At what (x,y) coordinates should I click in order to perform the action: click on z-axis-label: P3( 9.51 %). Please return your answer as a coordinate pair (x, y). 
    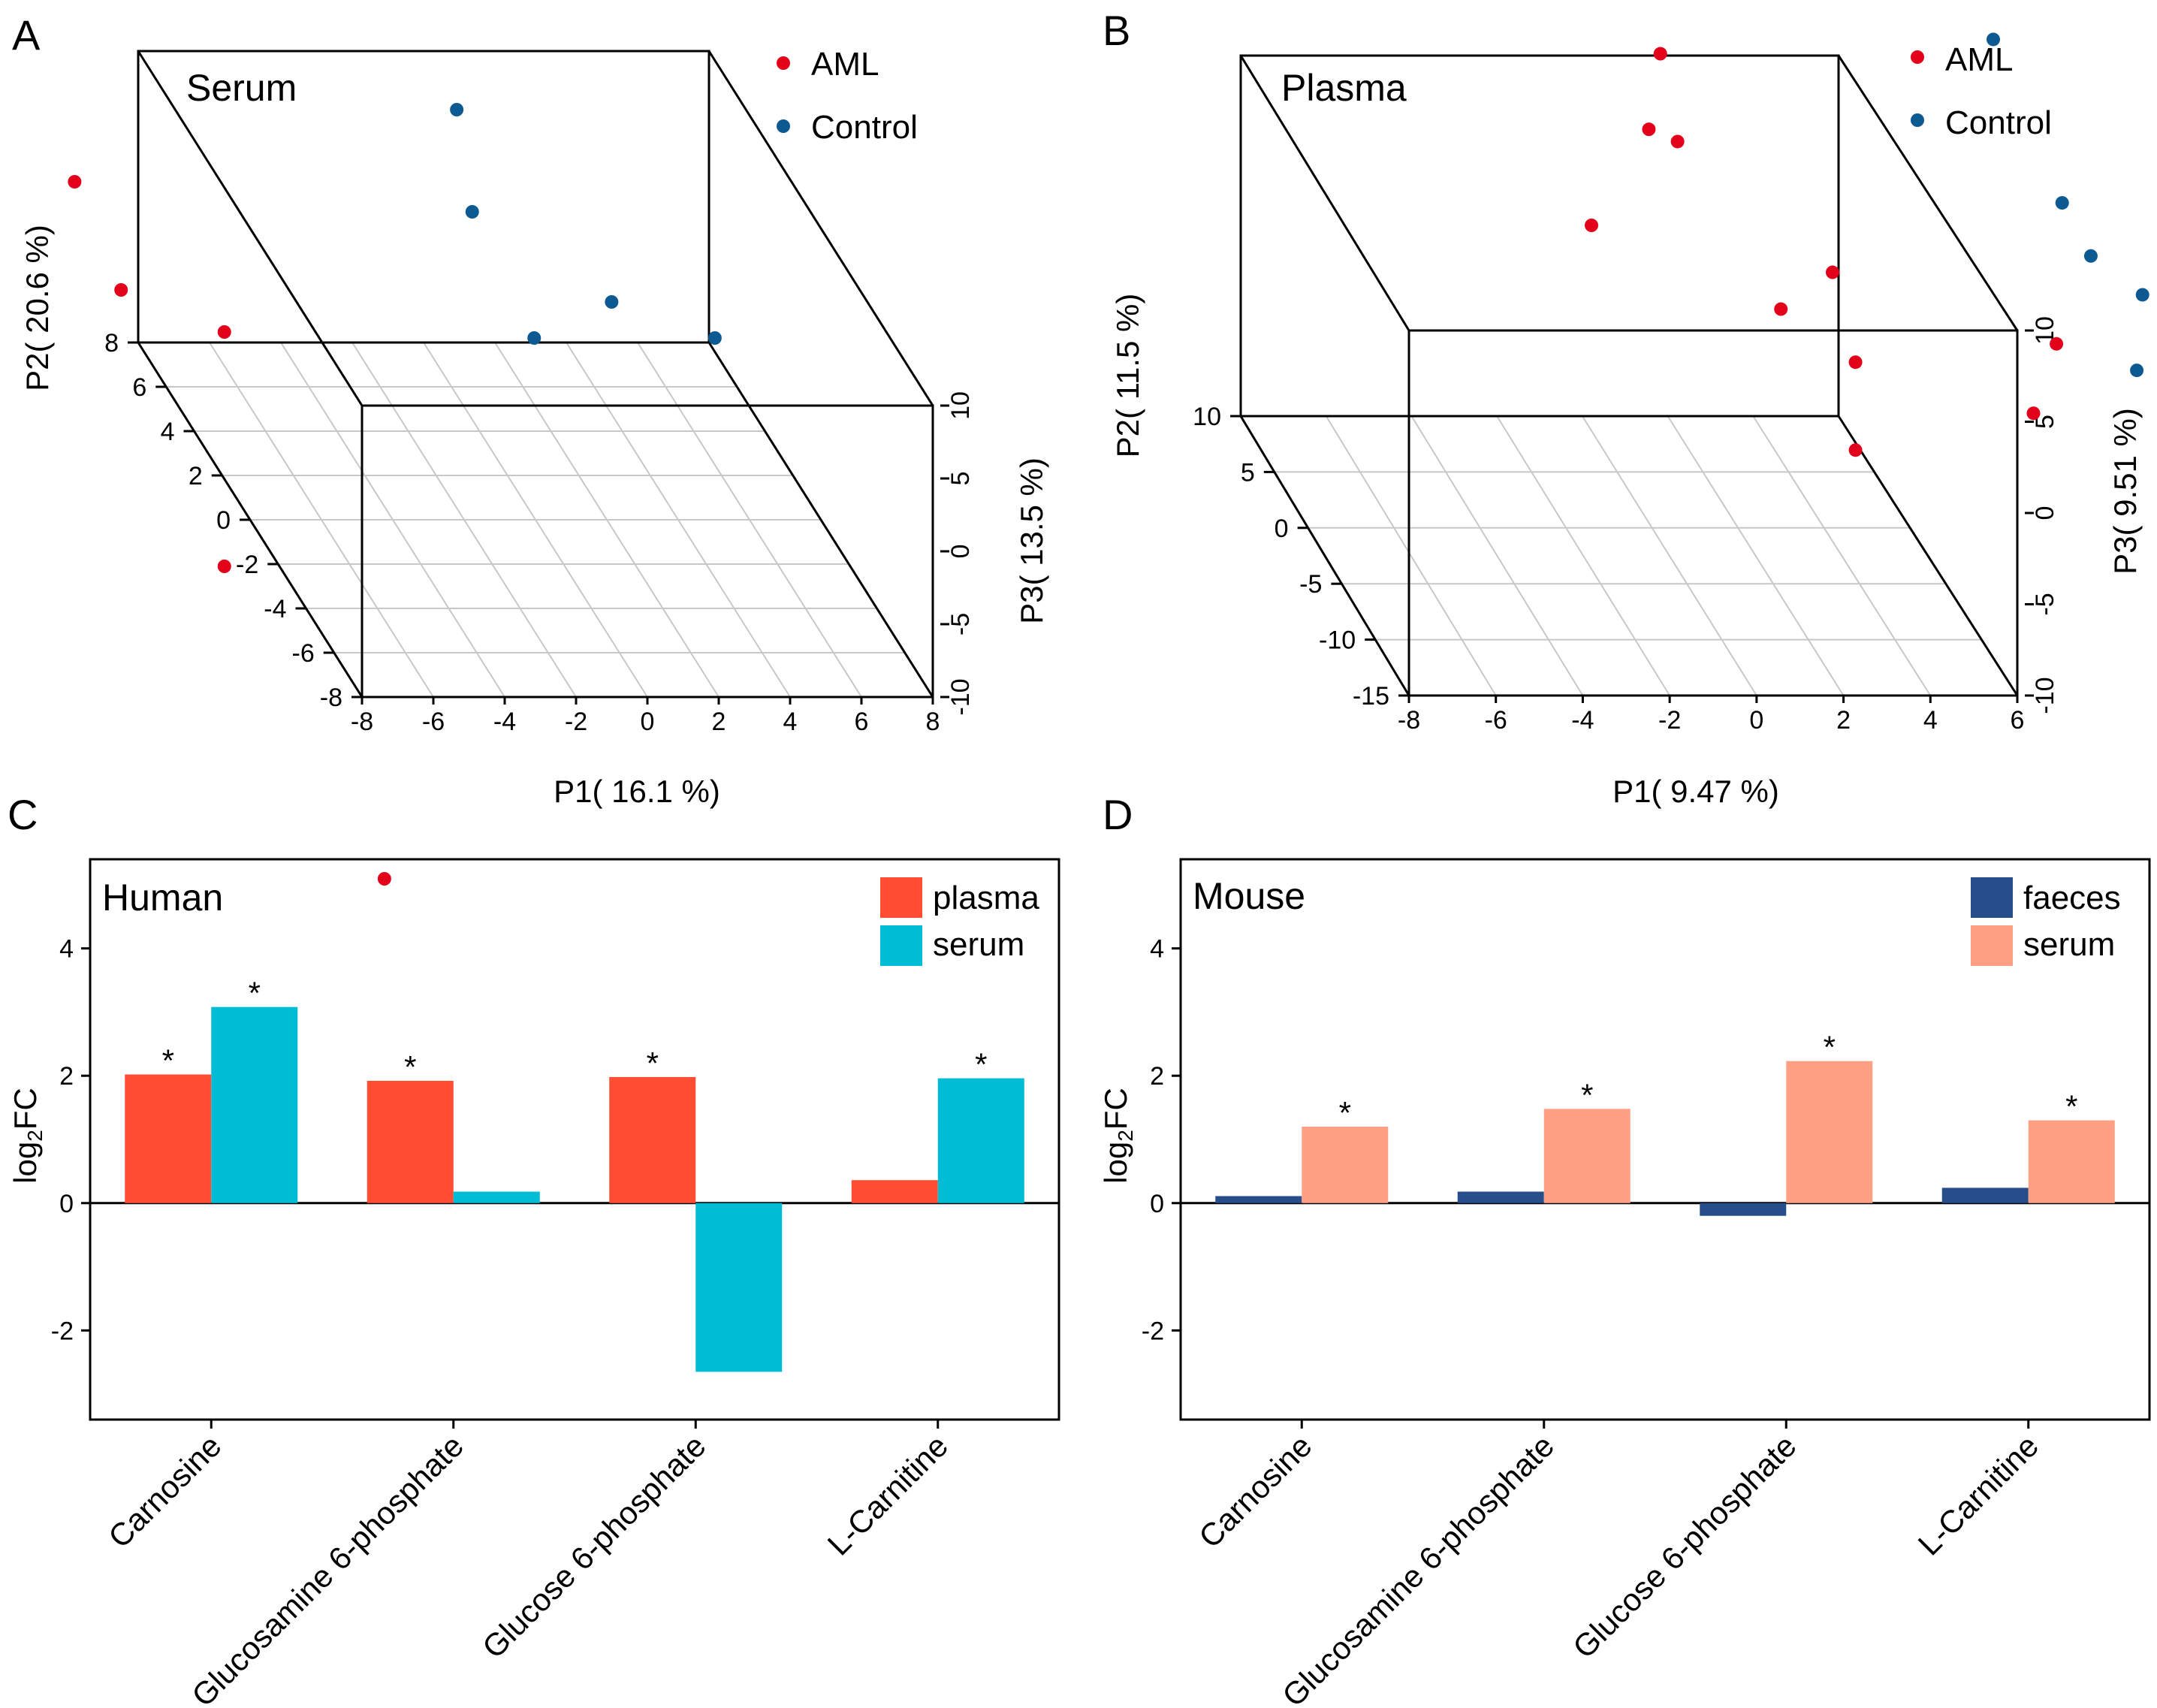
    Looking at the image, I should click on (2125, 491).